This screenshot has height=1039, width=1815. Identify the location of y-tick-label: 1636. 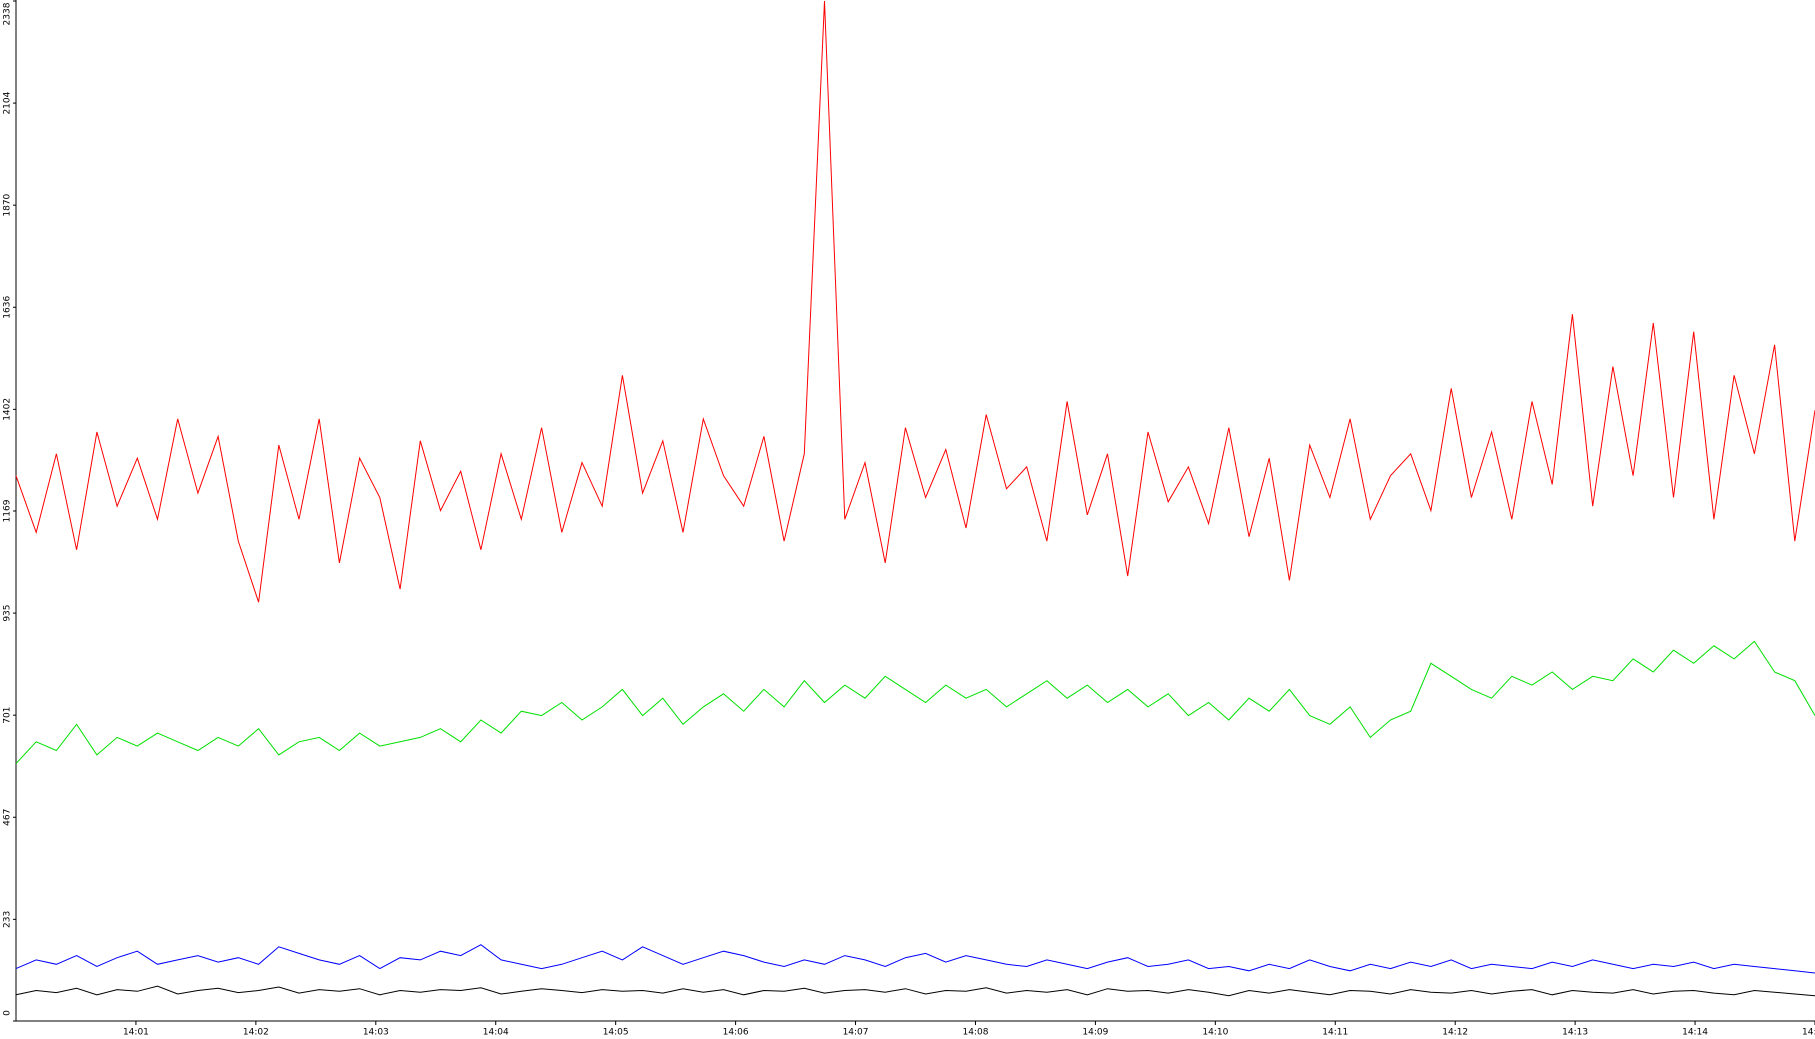
(8, 307).